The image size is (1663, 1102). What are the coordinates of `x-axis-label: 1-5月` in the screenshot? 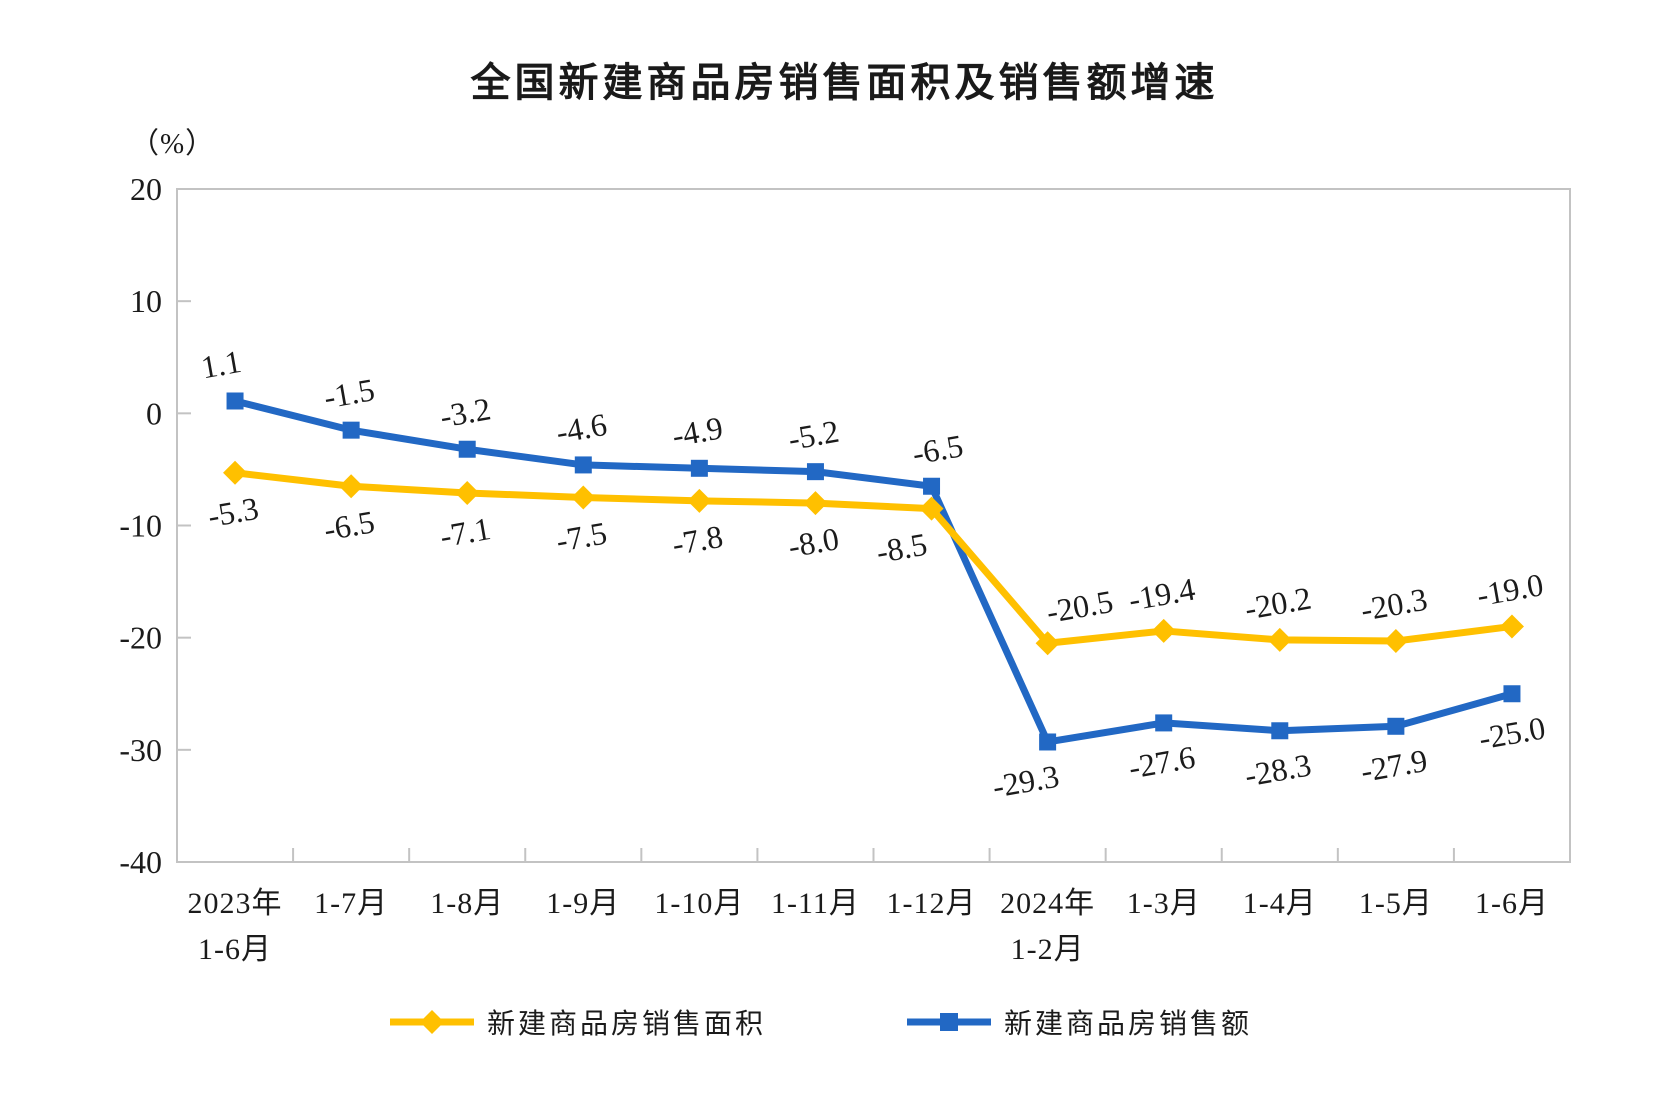 It's located at (1396, 903).